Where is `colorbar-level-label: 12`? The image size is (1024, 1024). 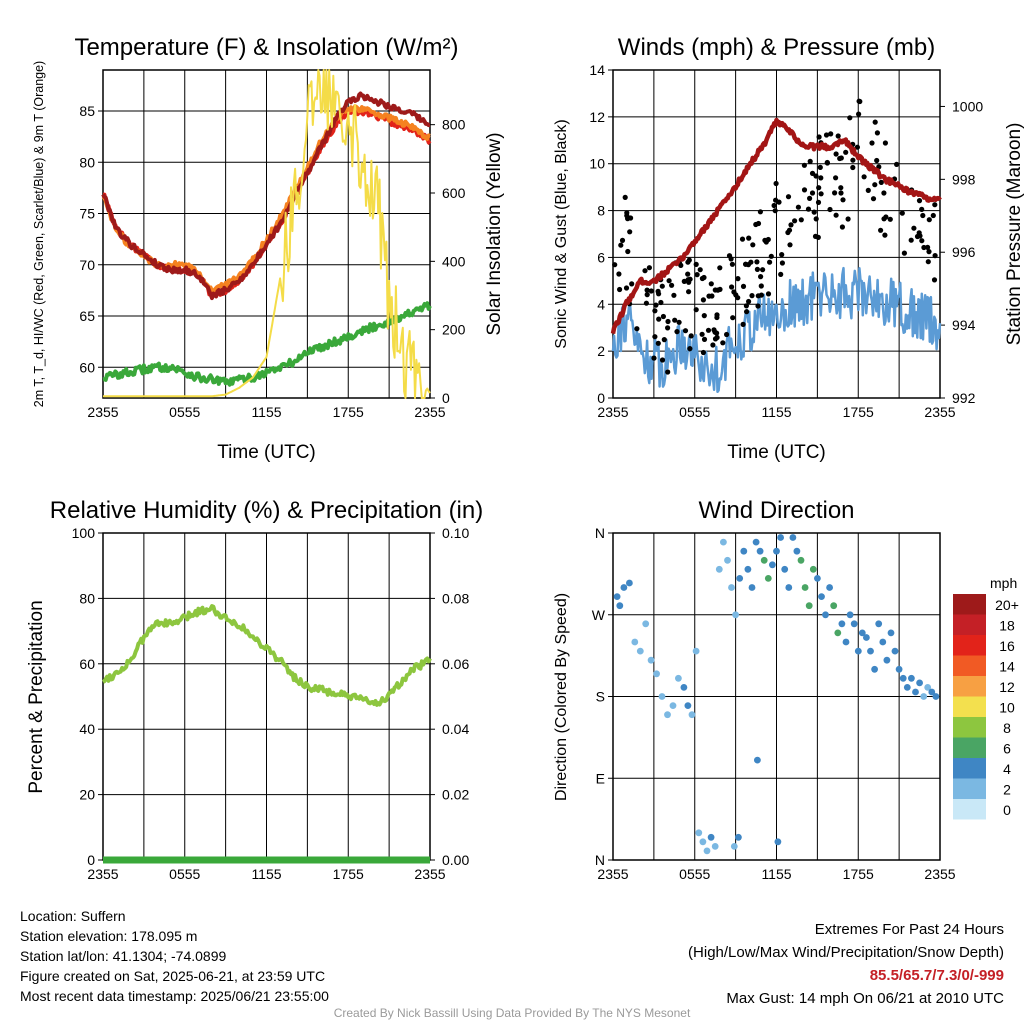
colorbar-level-label: 12 is located at coordinates (1007, 687).